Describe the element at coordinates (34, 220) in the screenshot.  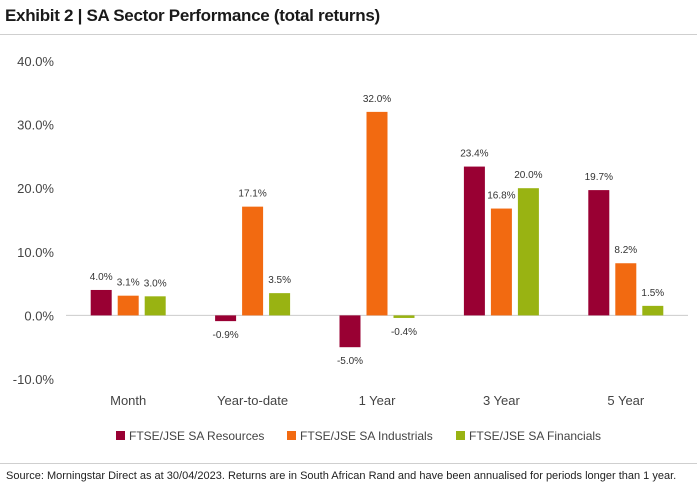
I see `y-axis: -10.0% 0.0% 10.0% 20.0% 30.0% 40.0%` at that location.